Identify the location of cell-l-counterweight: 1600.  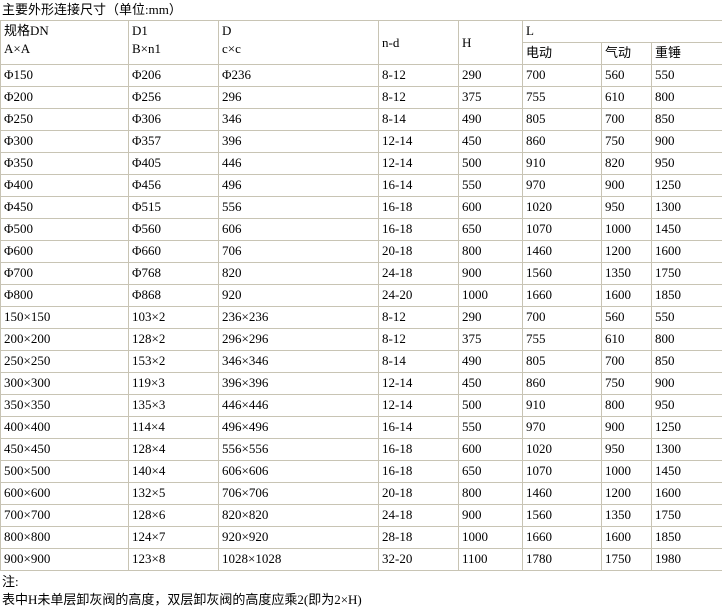
(687, 252).